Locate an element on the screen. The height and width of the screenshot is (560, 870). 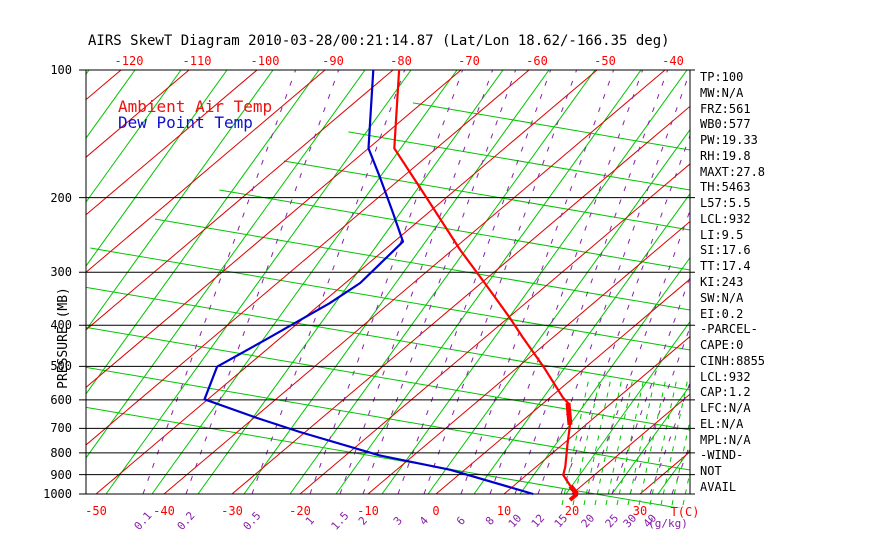
stats-item: SW:N/A is located at coordinates (722, 297).